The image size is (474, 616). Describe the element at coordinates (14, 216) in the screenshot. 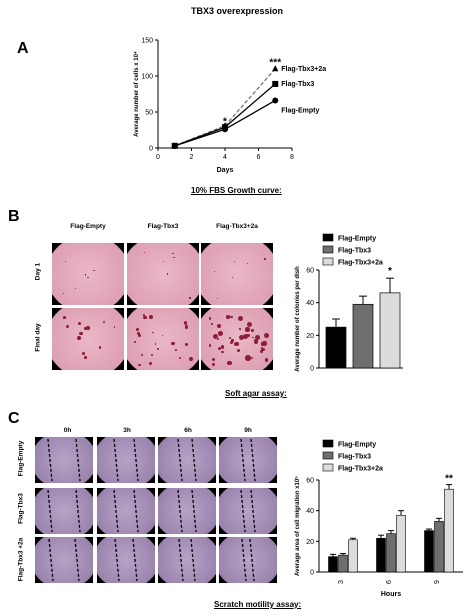

I see `panel-letter-b: B` at that location.